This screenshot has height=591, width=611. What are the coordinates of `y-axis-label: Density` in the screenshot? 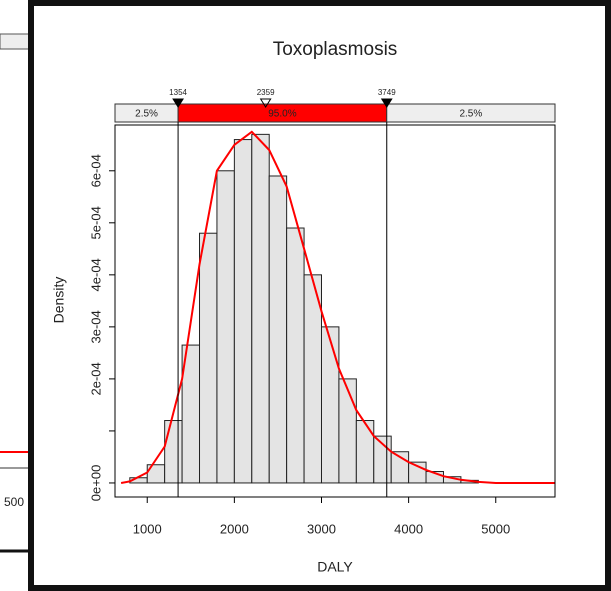 It's located at (59, 300).